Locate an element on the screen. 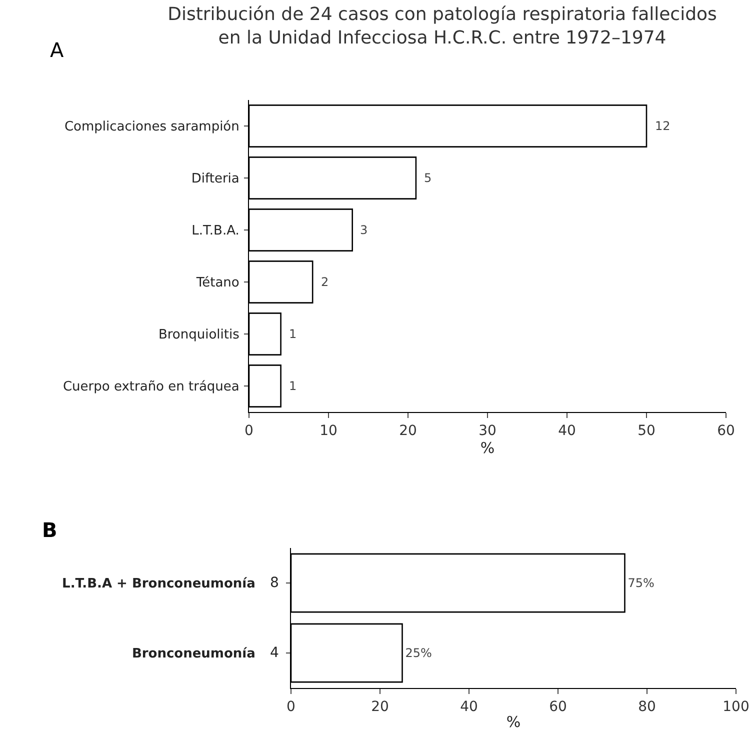 This screenshot has width=756, height=742. annotation: 2 is located at coordinates (325, 282).